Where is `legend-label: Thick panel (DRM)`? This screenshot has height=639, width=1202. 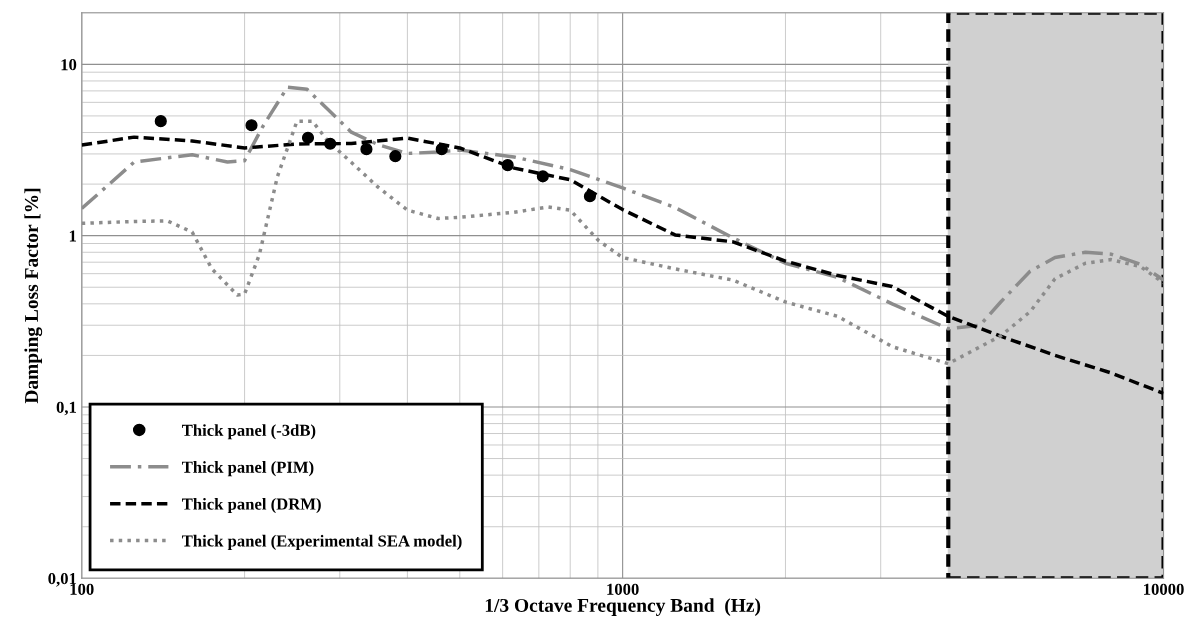
legend-label: Thick panel (DRM) is located at coordinates (251, 505).